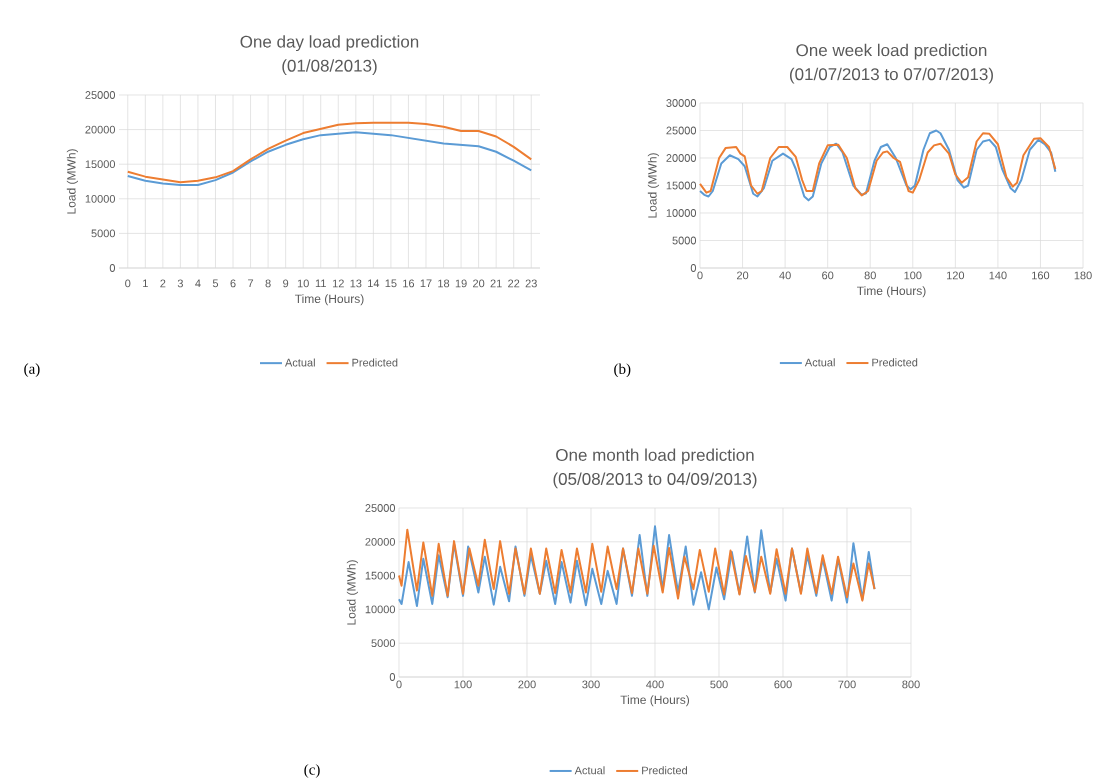 The height and width of the screenshot is (784, 1097). What do you see at coordinates (268, 283) in the screenshot?
I see `x-tick-label: 8` at bounding box center [268, 283].